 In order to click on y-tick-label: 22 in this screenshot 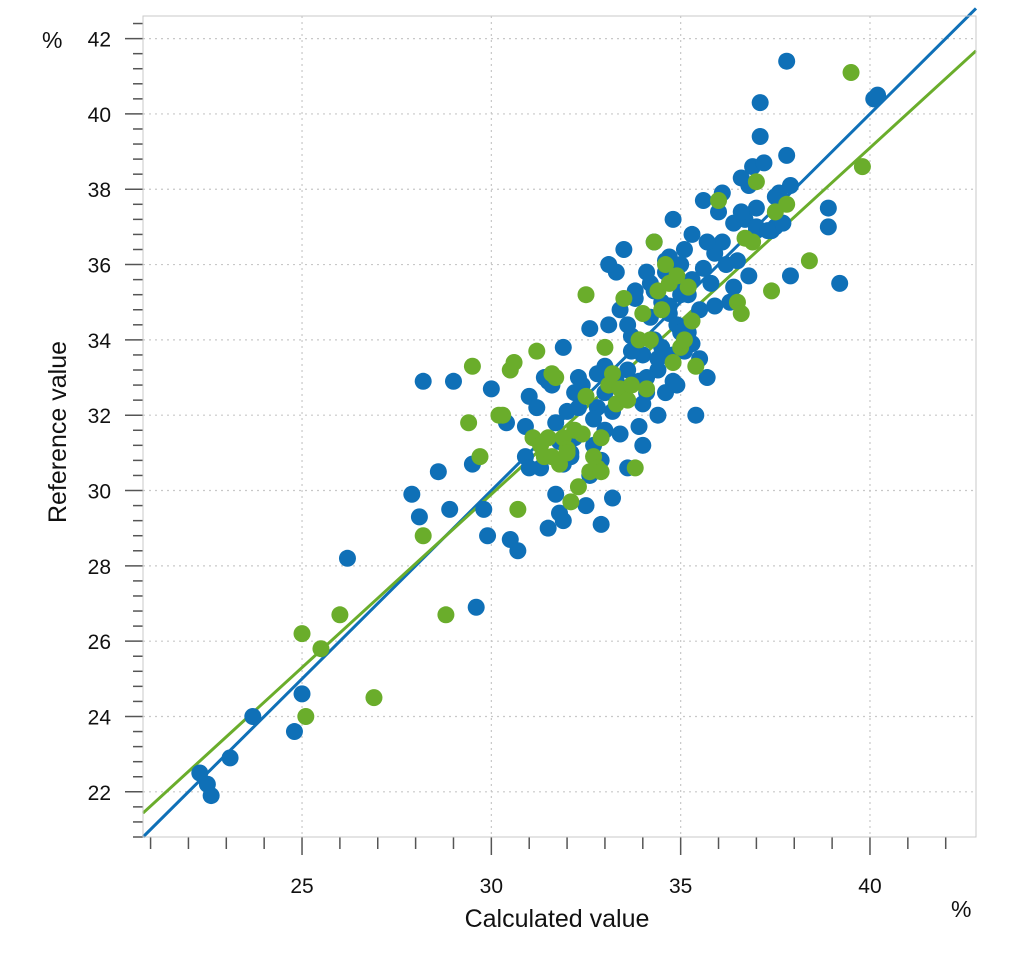, I will do `click(99, 793)`.